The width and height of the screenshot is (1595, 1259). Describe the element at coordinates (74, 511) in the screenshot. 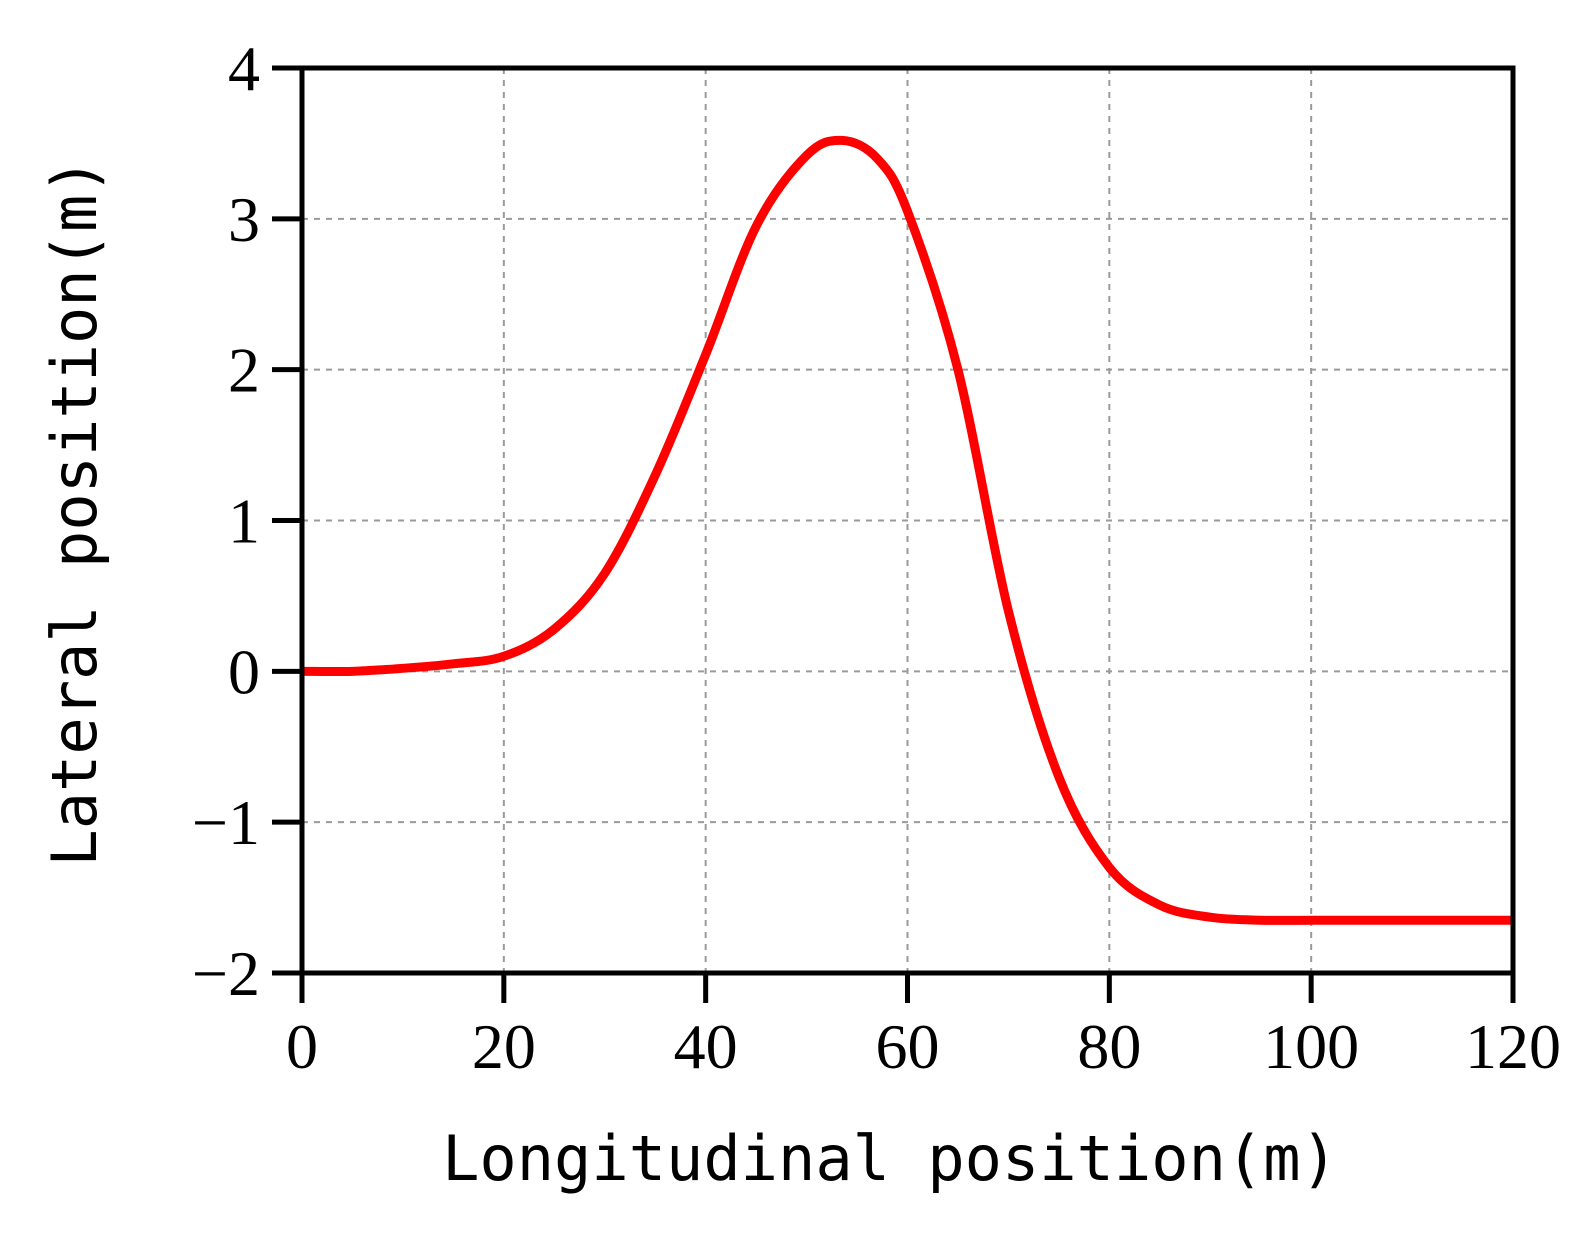

I see `y-axis-title: Lateral position(m)` at that location.